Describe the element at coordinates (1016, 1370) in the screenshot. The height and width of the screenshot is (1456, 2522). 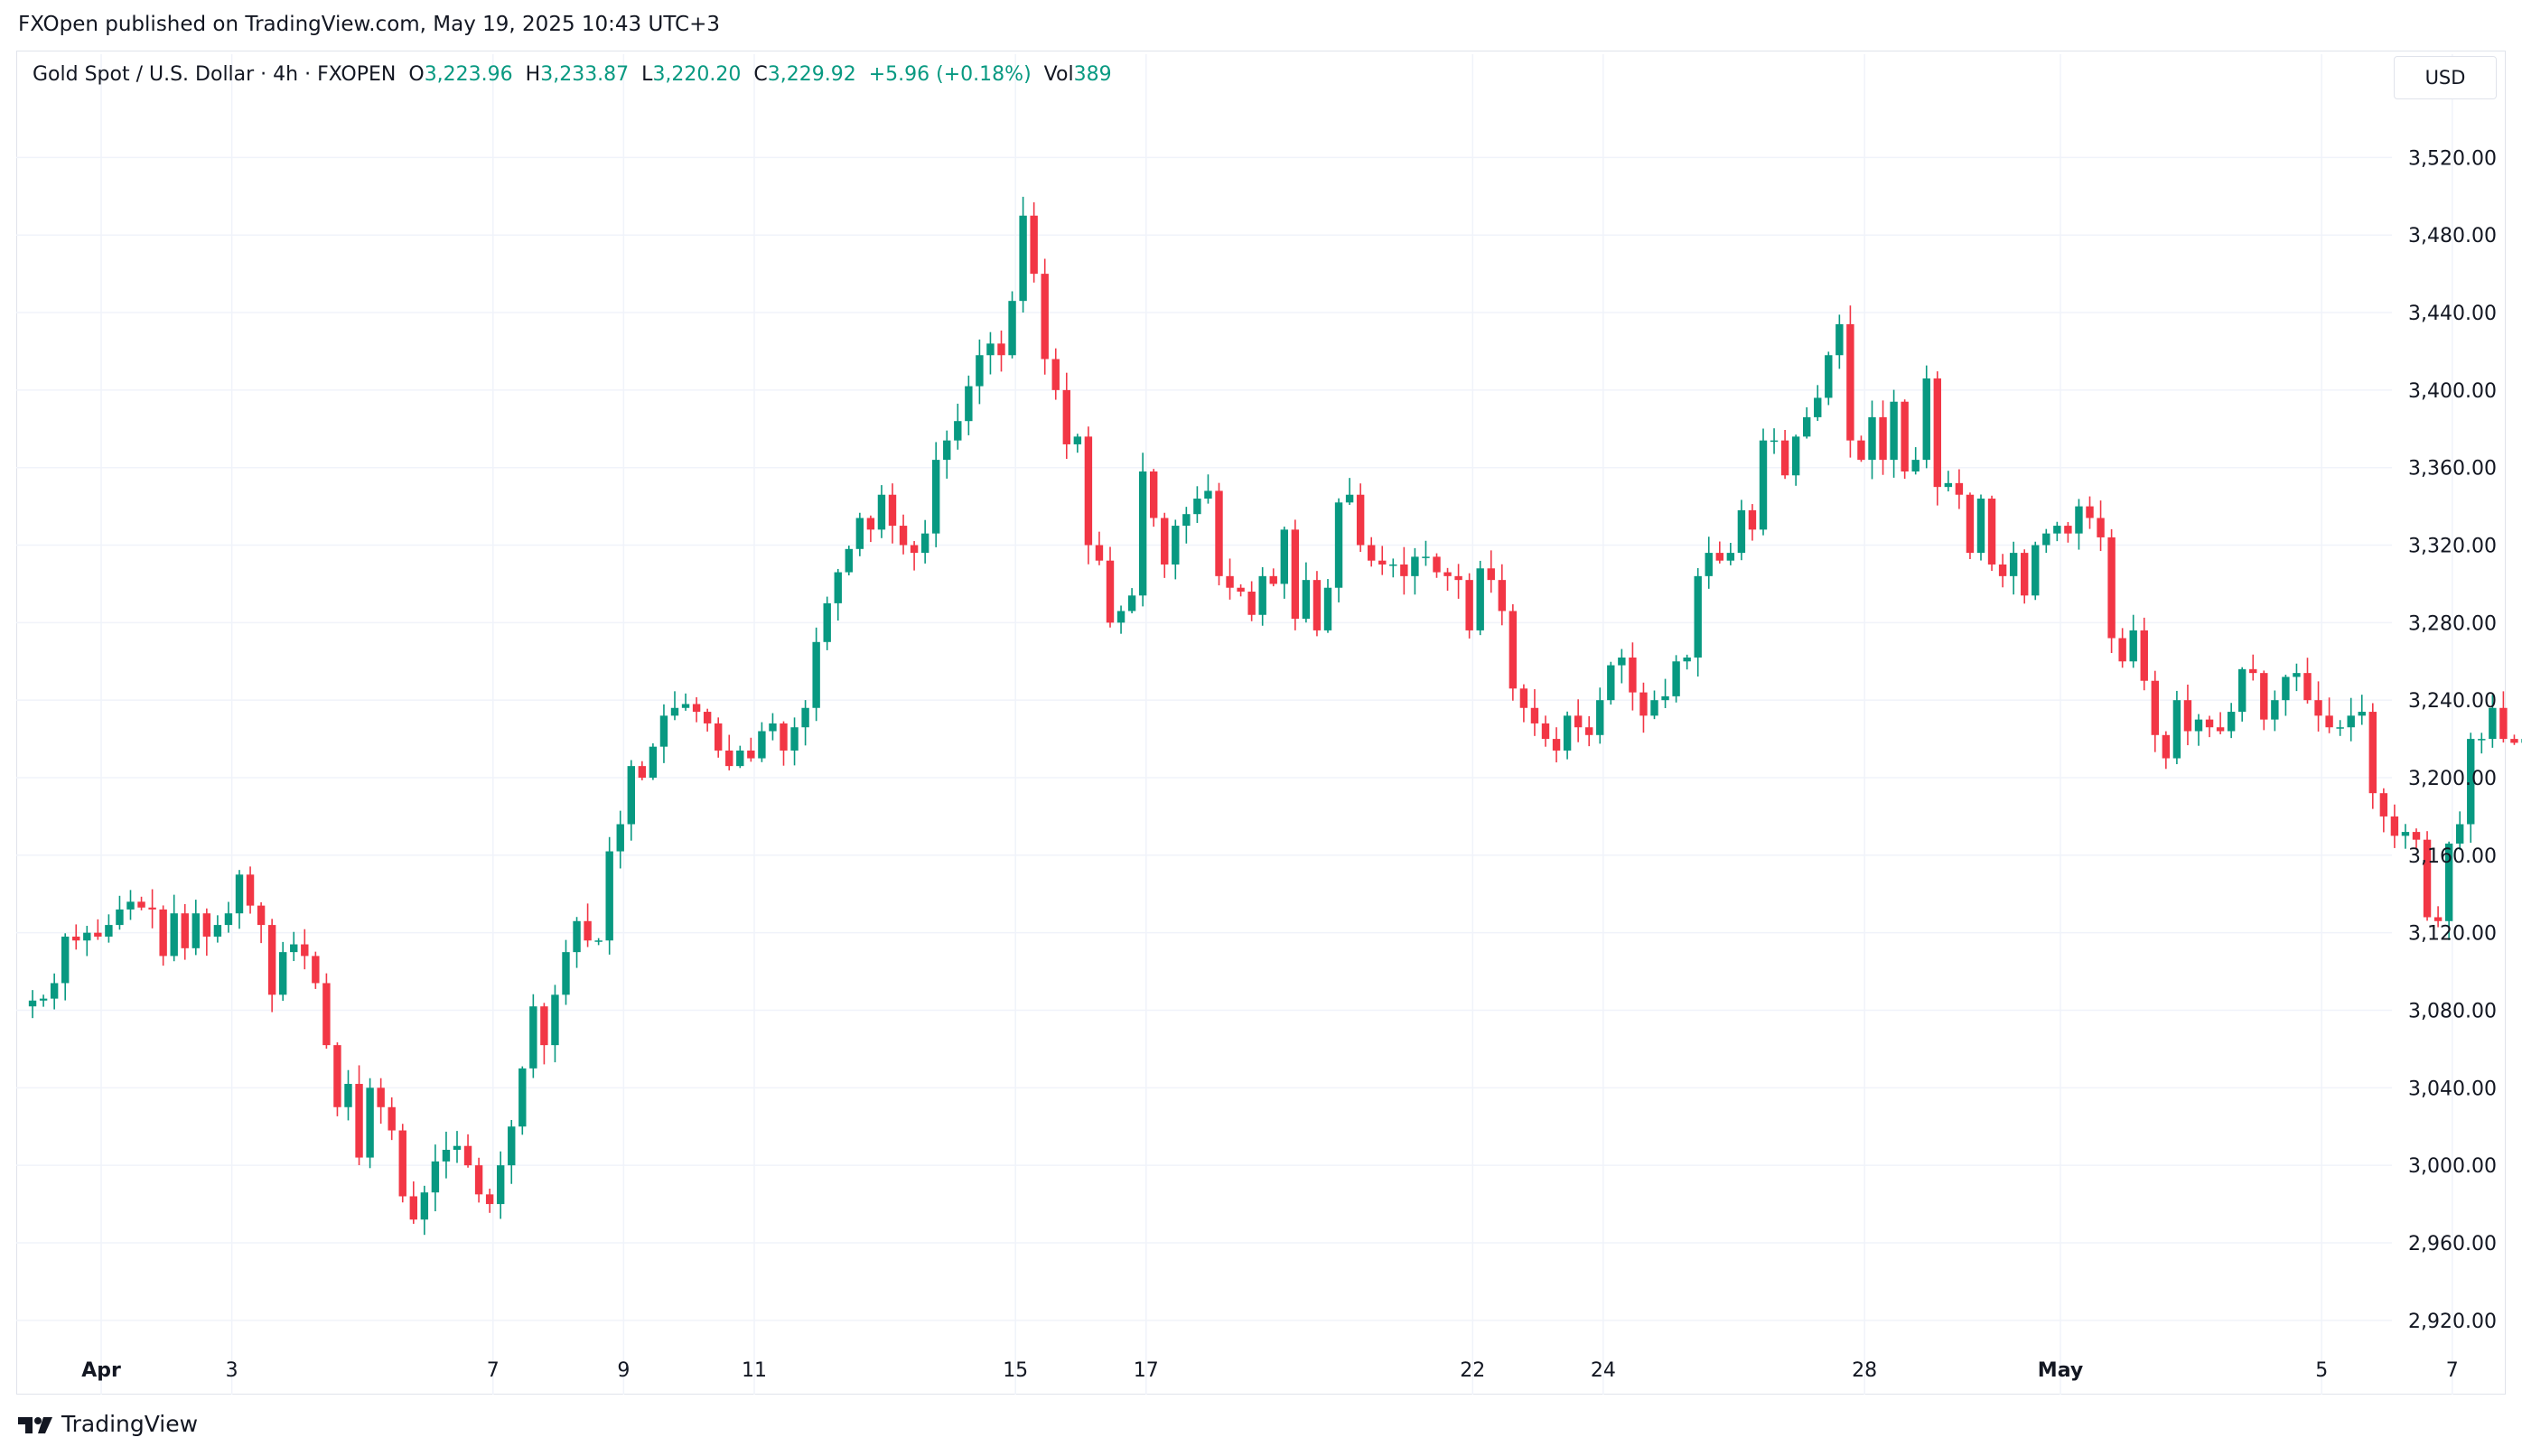
I see `date-tick-label: 15` at that location.